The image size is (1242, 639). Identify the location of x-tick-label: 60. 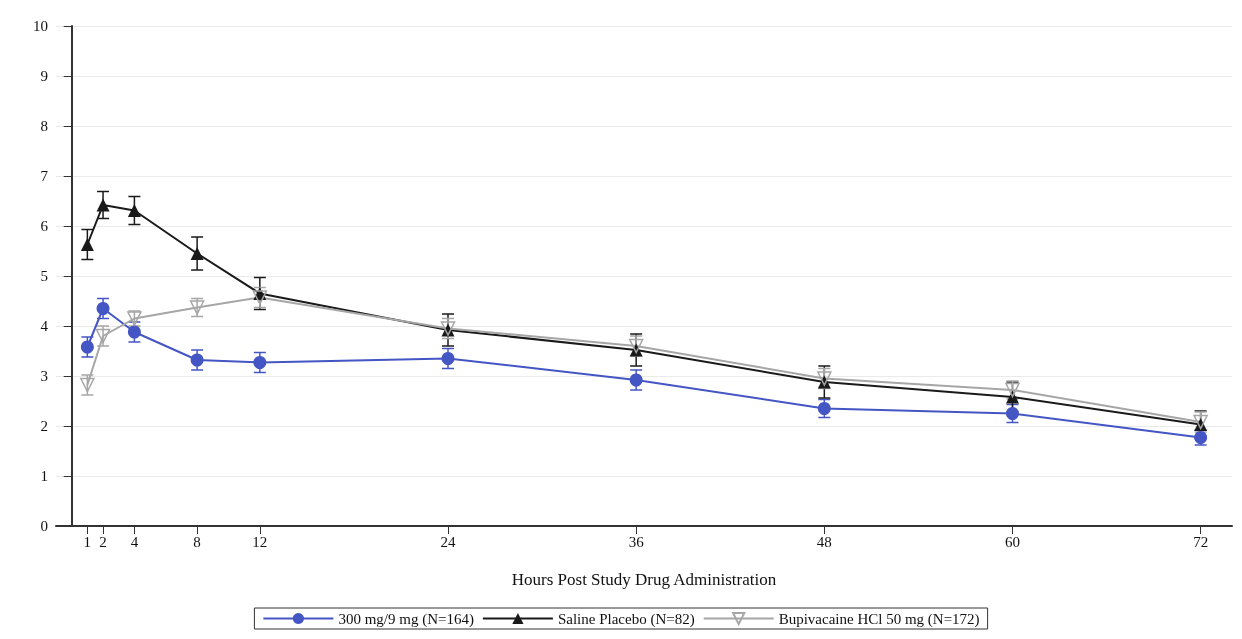
(1012, 541).